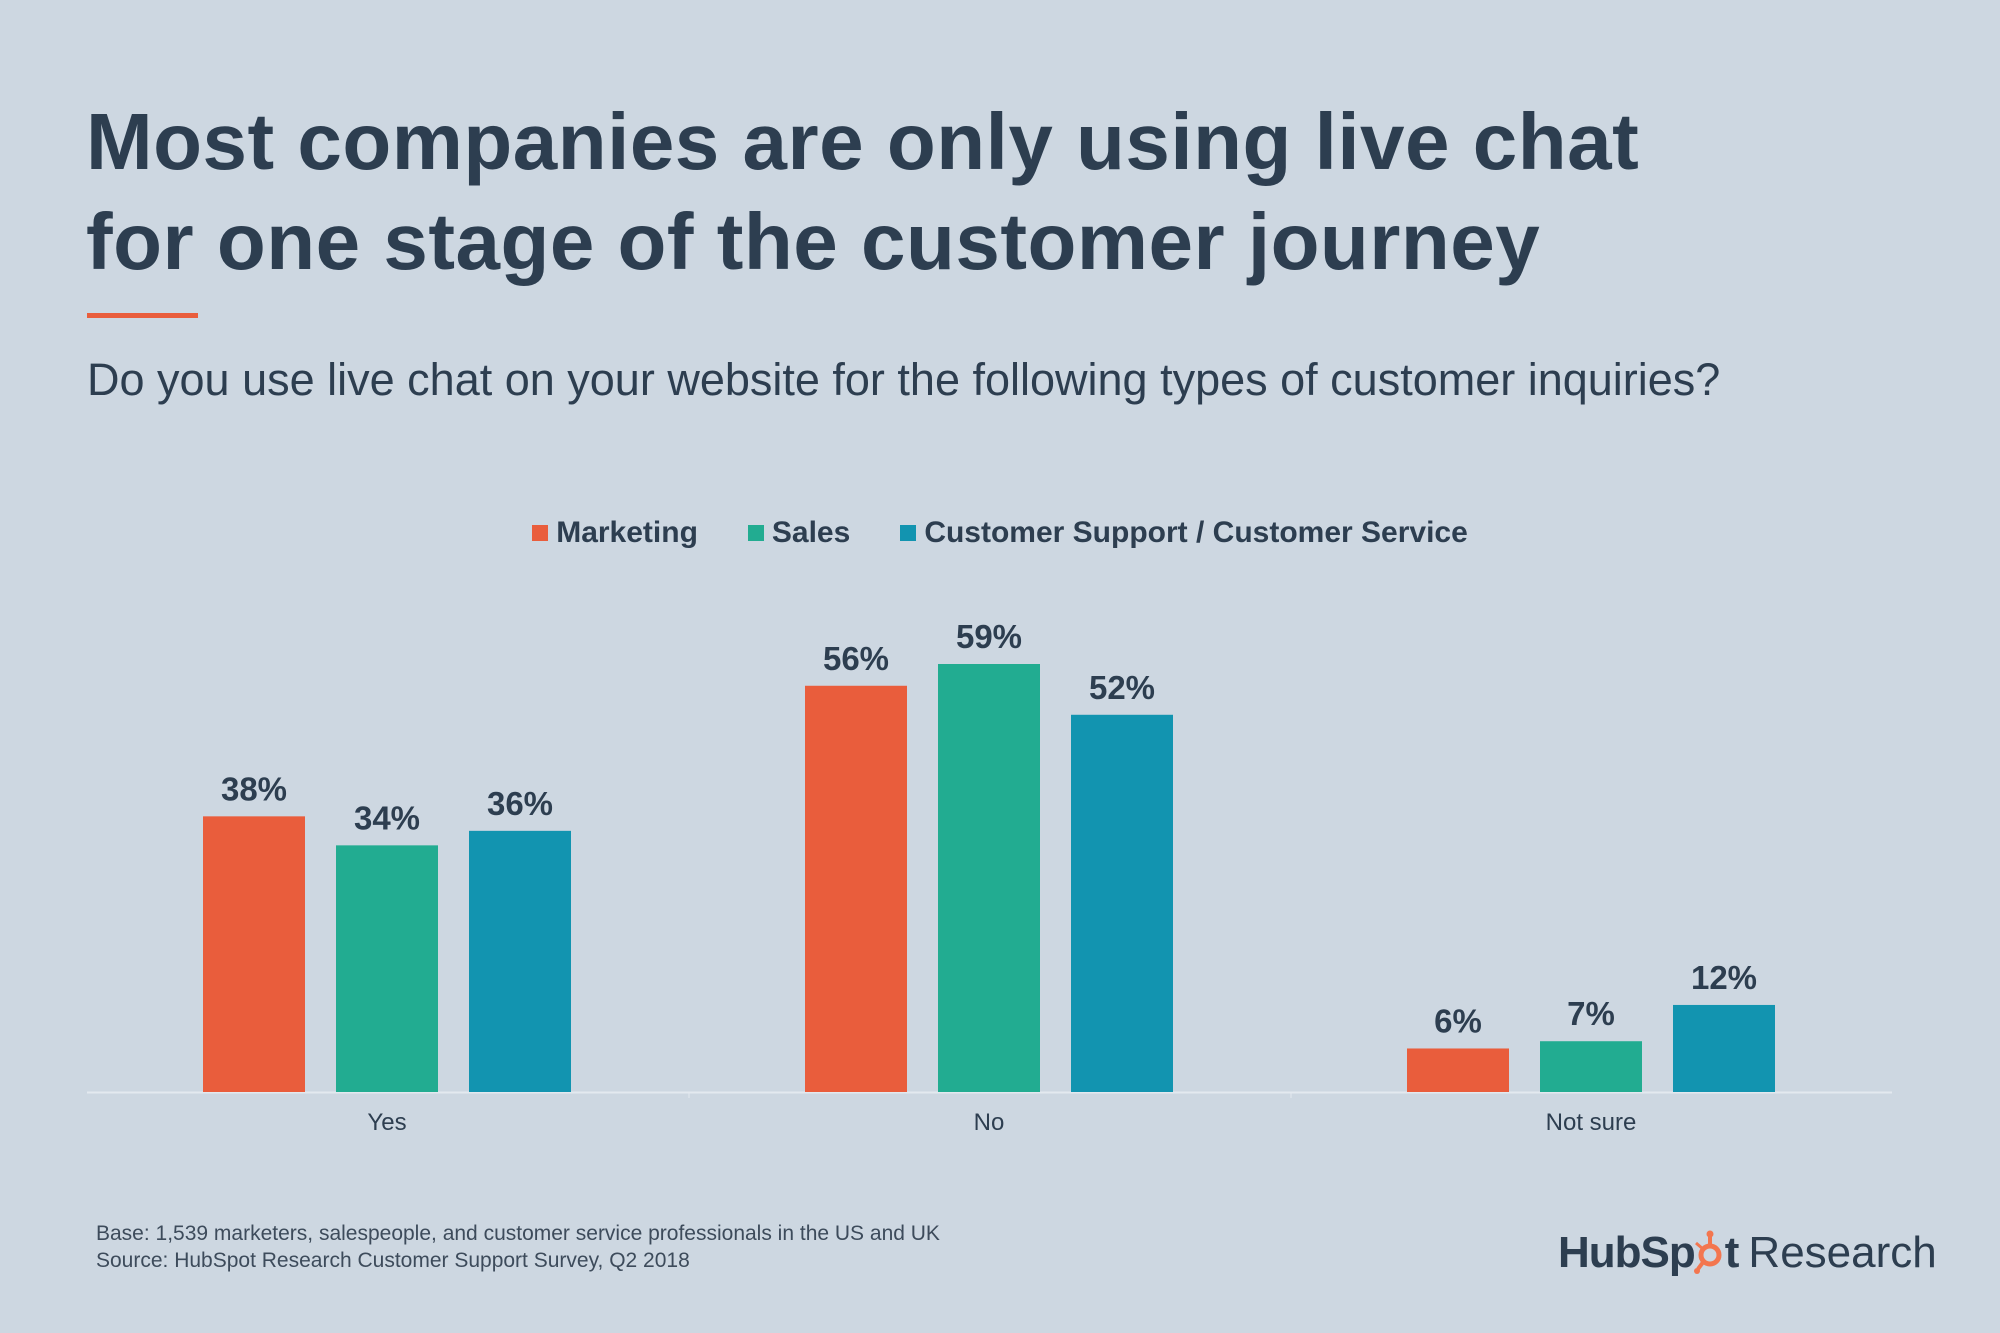 The height and width of the screenshot is (1333, 2000). Describe the element at coordinates (1122, 903) in the screenshot. I see `bar-no-customer` at that location.